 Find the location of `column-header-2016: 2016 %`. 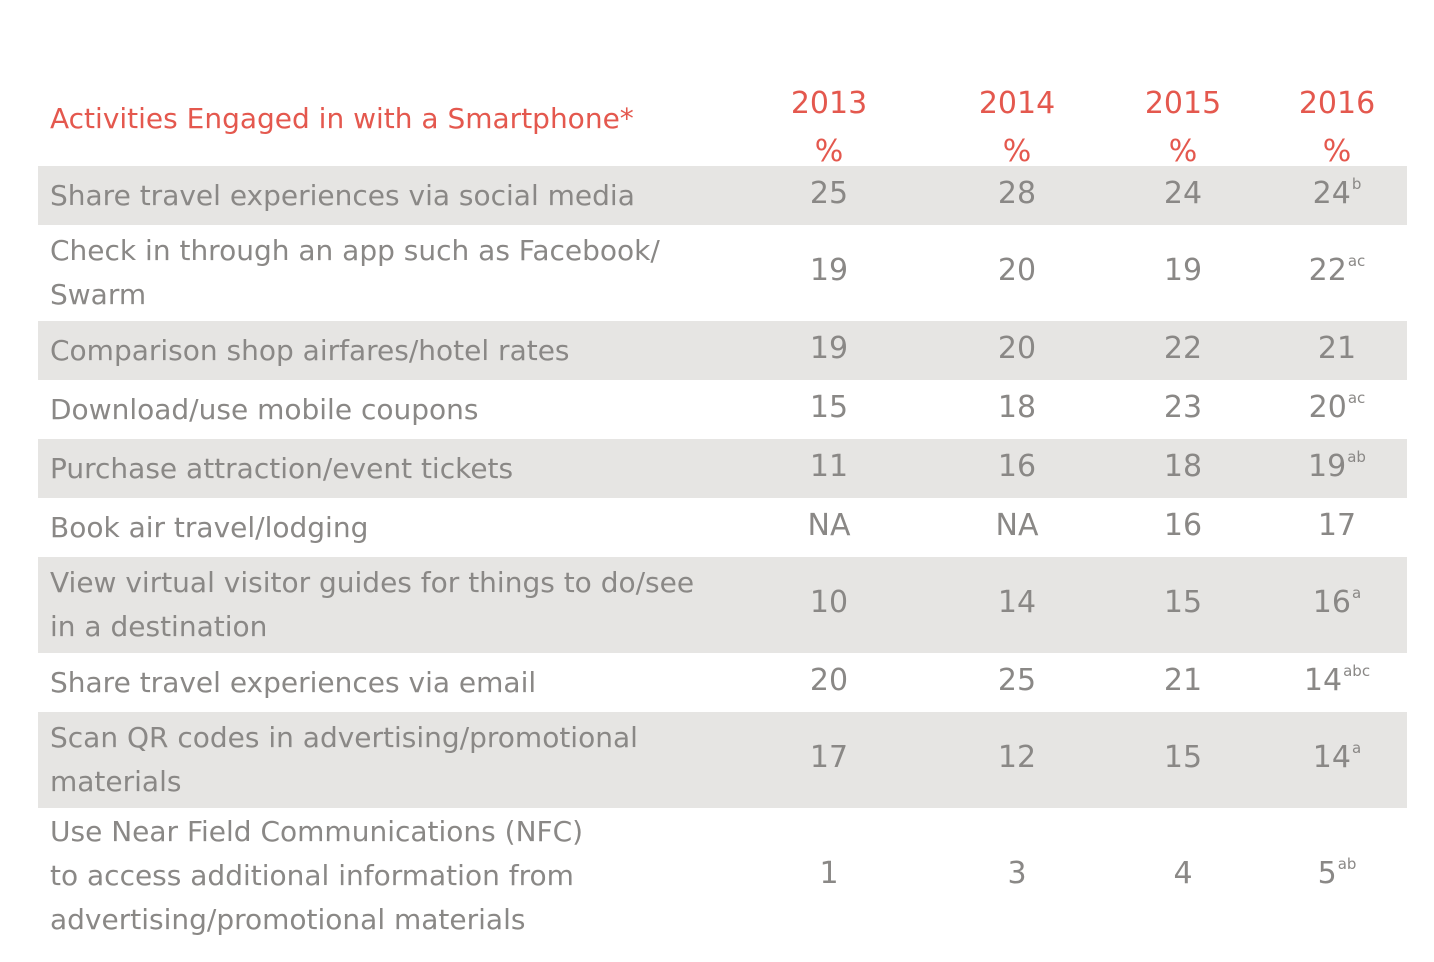

column-header-2016: 2016 % is located at coordinates (1337, 128).